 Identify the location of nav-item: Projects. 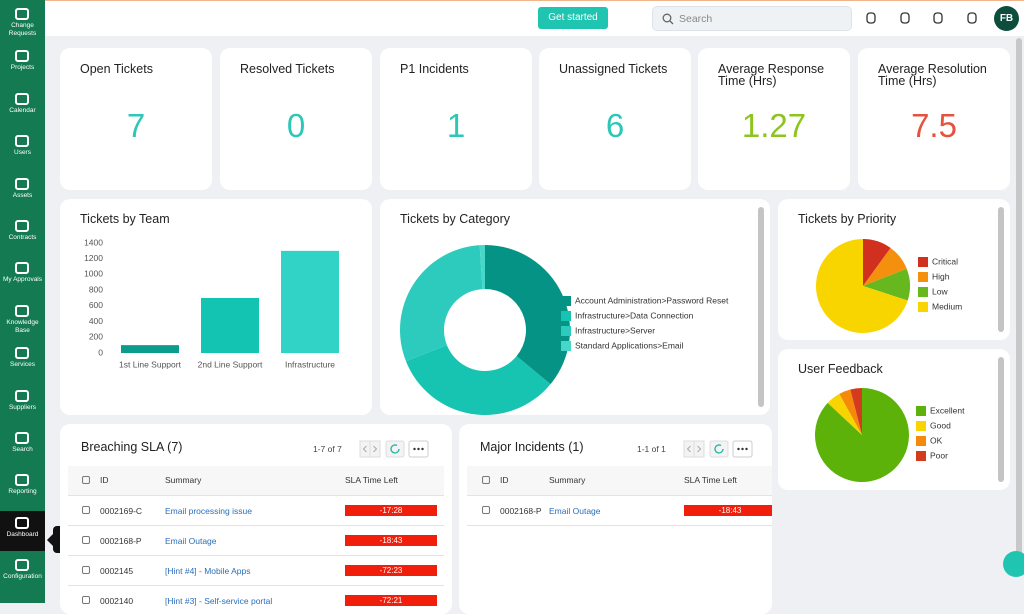
(22, 64).